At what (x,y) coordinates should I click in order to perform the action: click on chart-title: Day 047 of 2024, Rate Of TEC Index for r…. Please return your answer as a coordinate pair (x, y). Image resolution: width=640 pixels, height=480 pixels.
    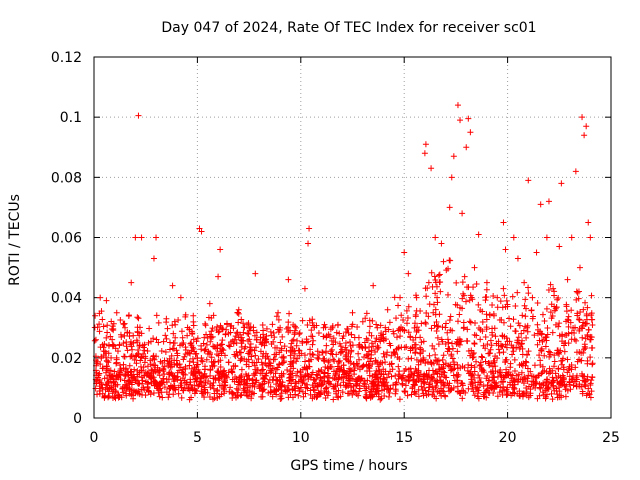
    Looking at the image, I should click on (348, 28).